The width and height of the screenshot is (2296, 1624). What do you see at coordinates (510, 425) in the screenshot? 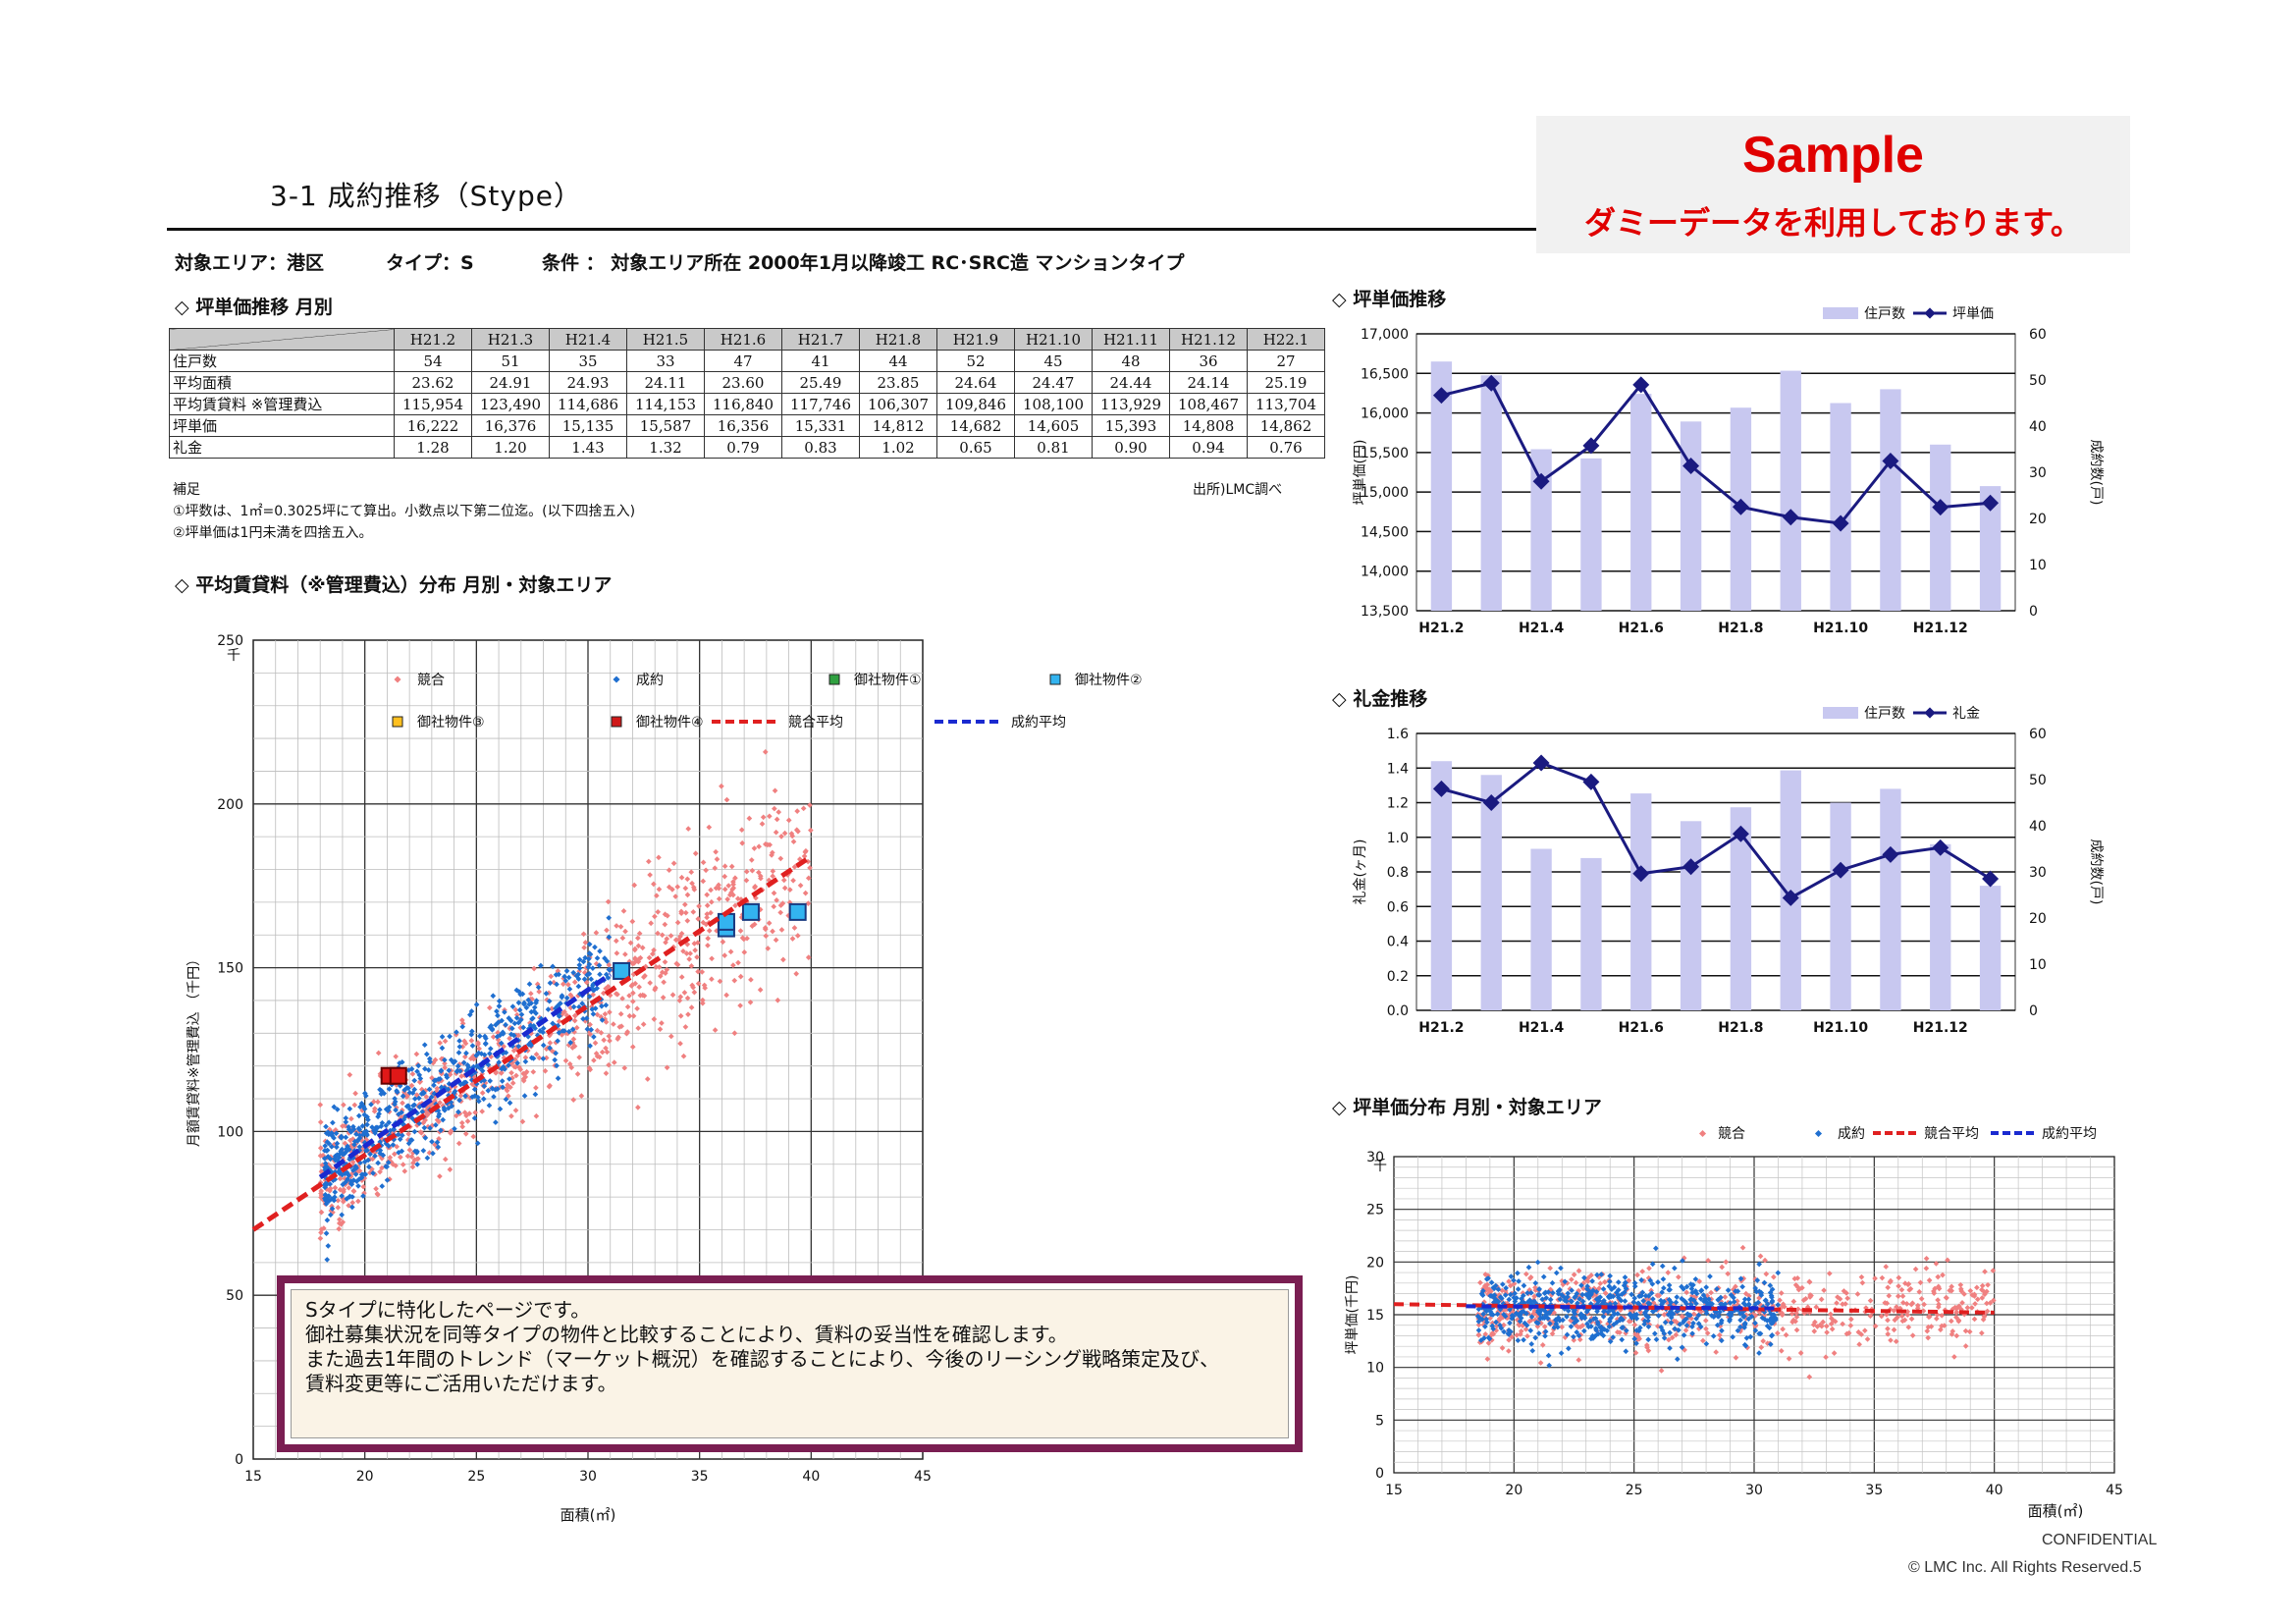
I see `table-cell: 16,376` at bounding box center [510, 425].